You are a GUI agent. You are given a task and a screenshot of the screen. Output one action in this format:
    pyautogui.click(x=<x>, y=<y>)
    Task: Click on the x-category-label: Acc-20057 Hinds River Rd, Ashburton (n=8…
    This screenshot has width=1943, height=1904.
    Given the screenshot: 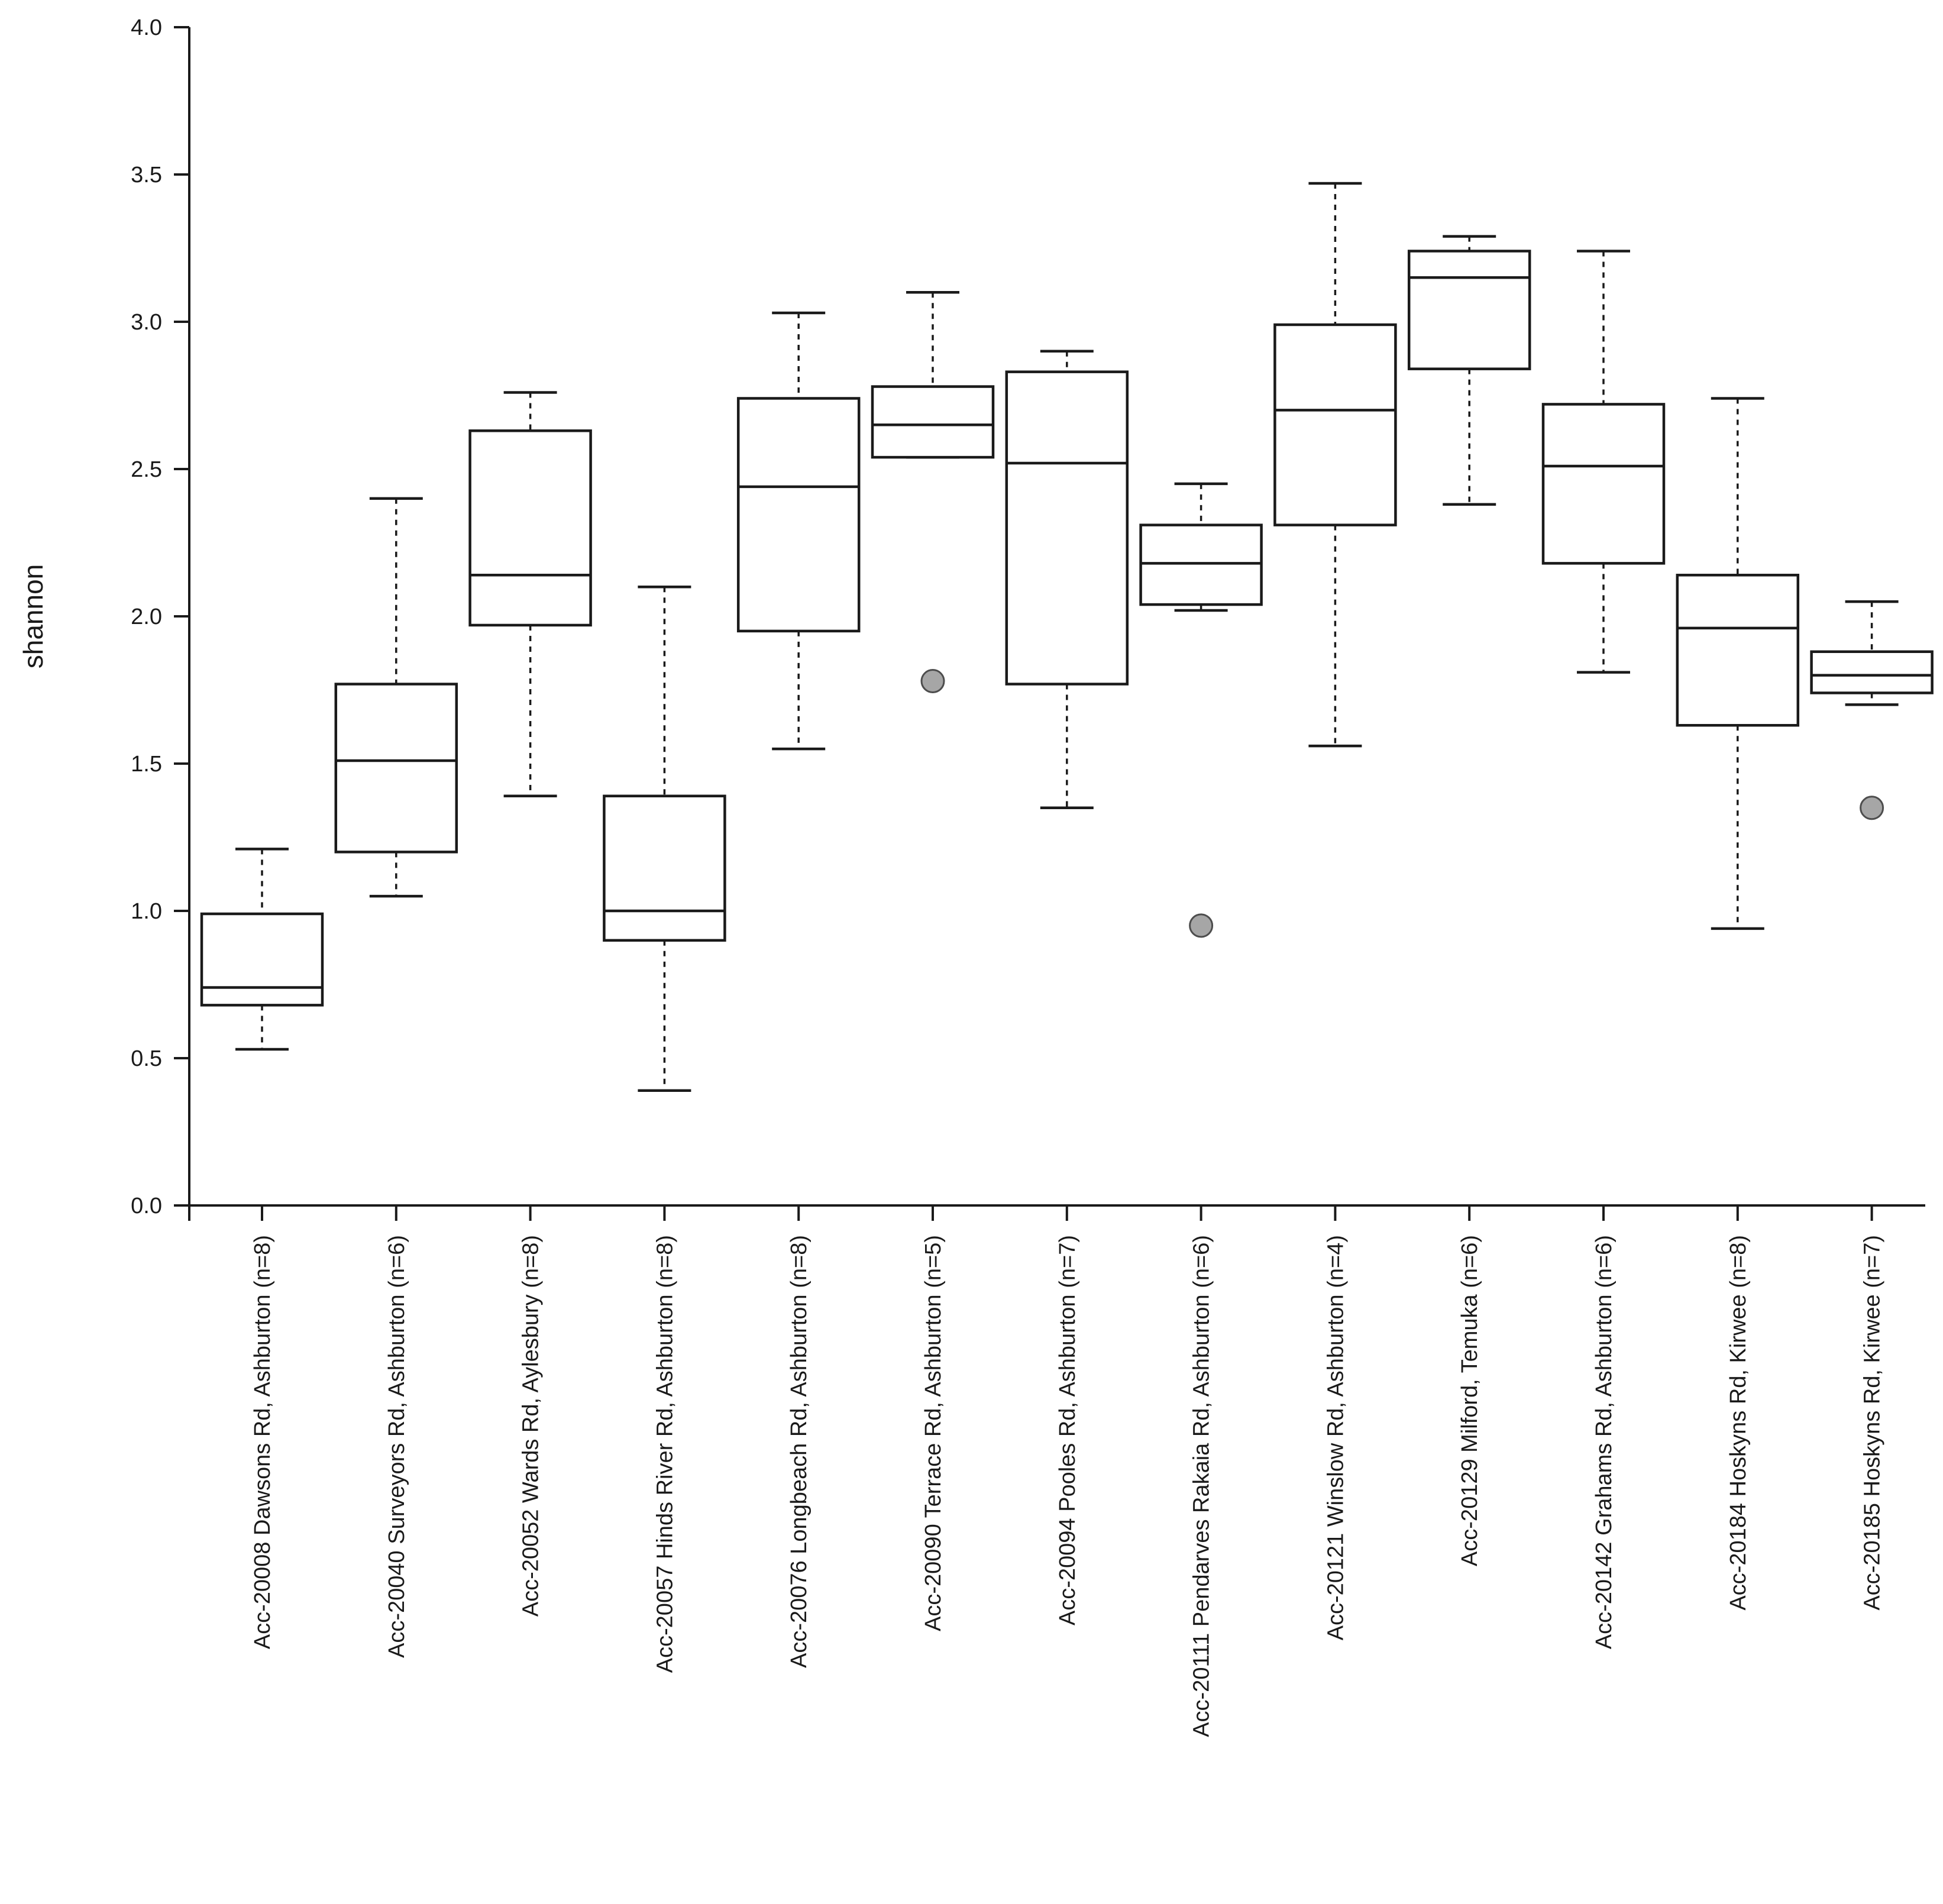 What is the action you would take?
    pyautogui.click(x=664, y=1454)
    